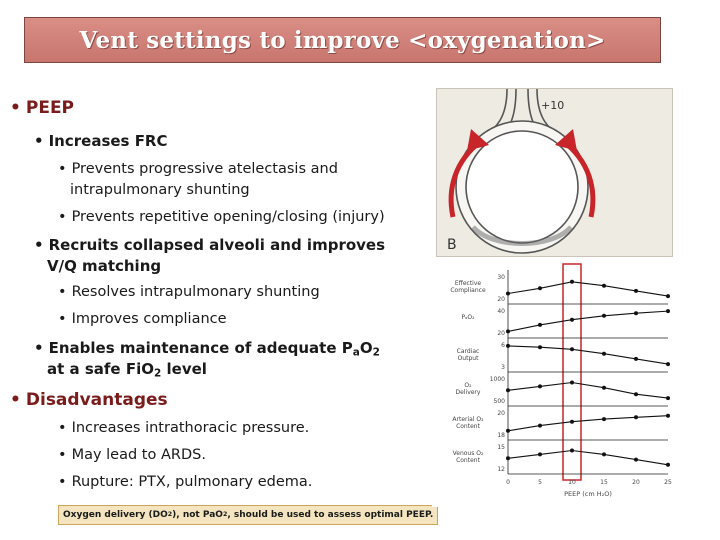  I want to click on x-tick-label: 15, so click(604, 482).